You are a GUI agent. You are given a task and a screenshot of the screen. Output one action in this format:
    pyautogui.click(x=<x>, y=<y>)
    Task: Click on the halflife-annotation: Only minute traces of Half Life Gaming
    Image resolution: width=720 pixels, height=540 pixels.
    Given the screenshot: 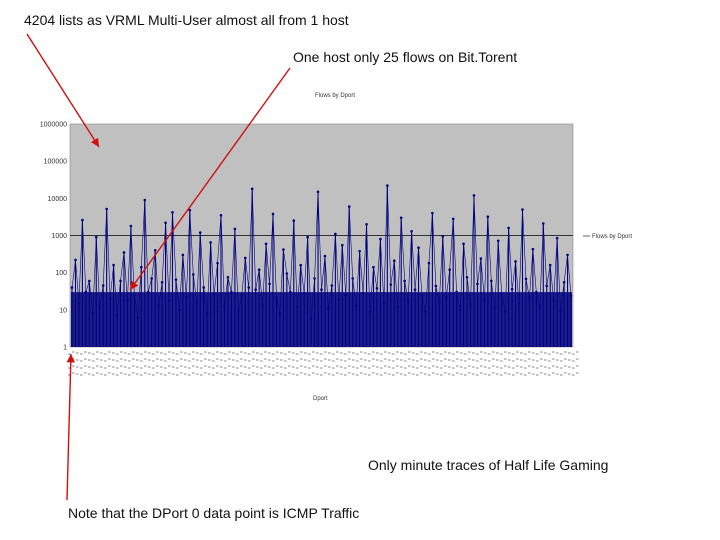 What is the action you would take?
    pyautogui.click(x=488, y=465)
    